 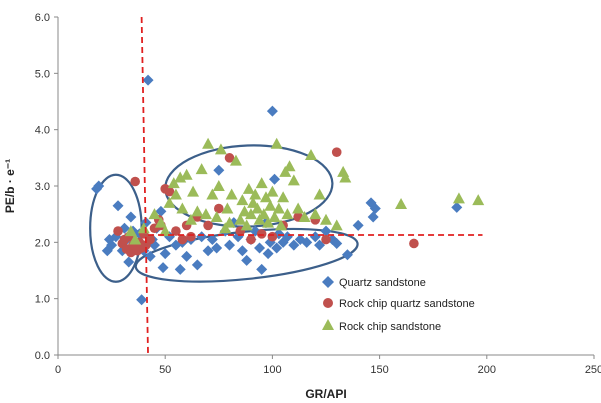 I want to click on y-tick-label: 4.0, so click(x=42, y=131).